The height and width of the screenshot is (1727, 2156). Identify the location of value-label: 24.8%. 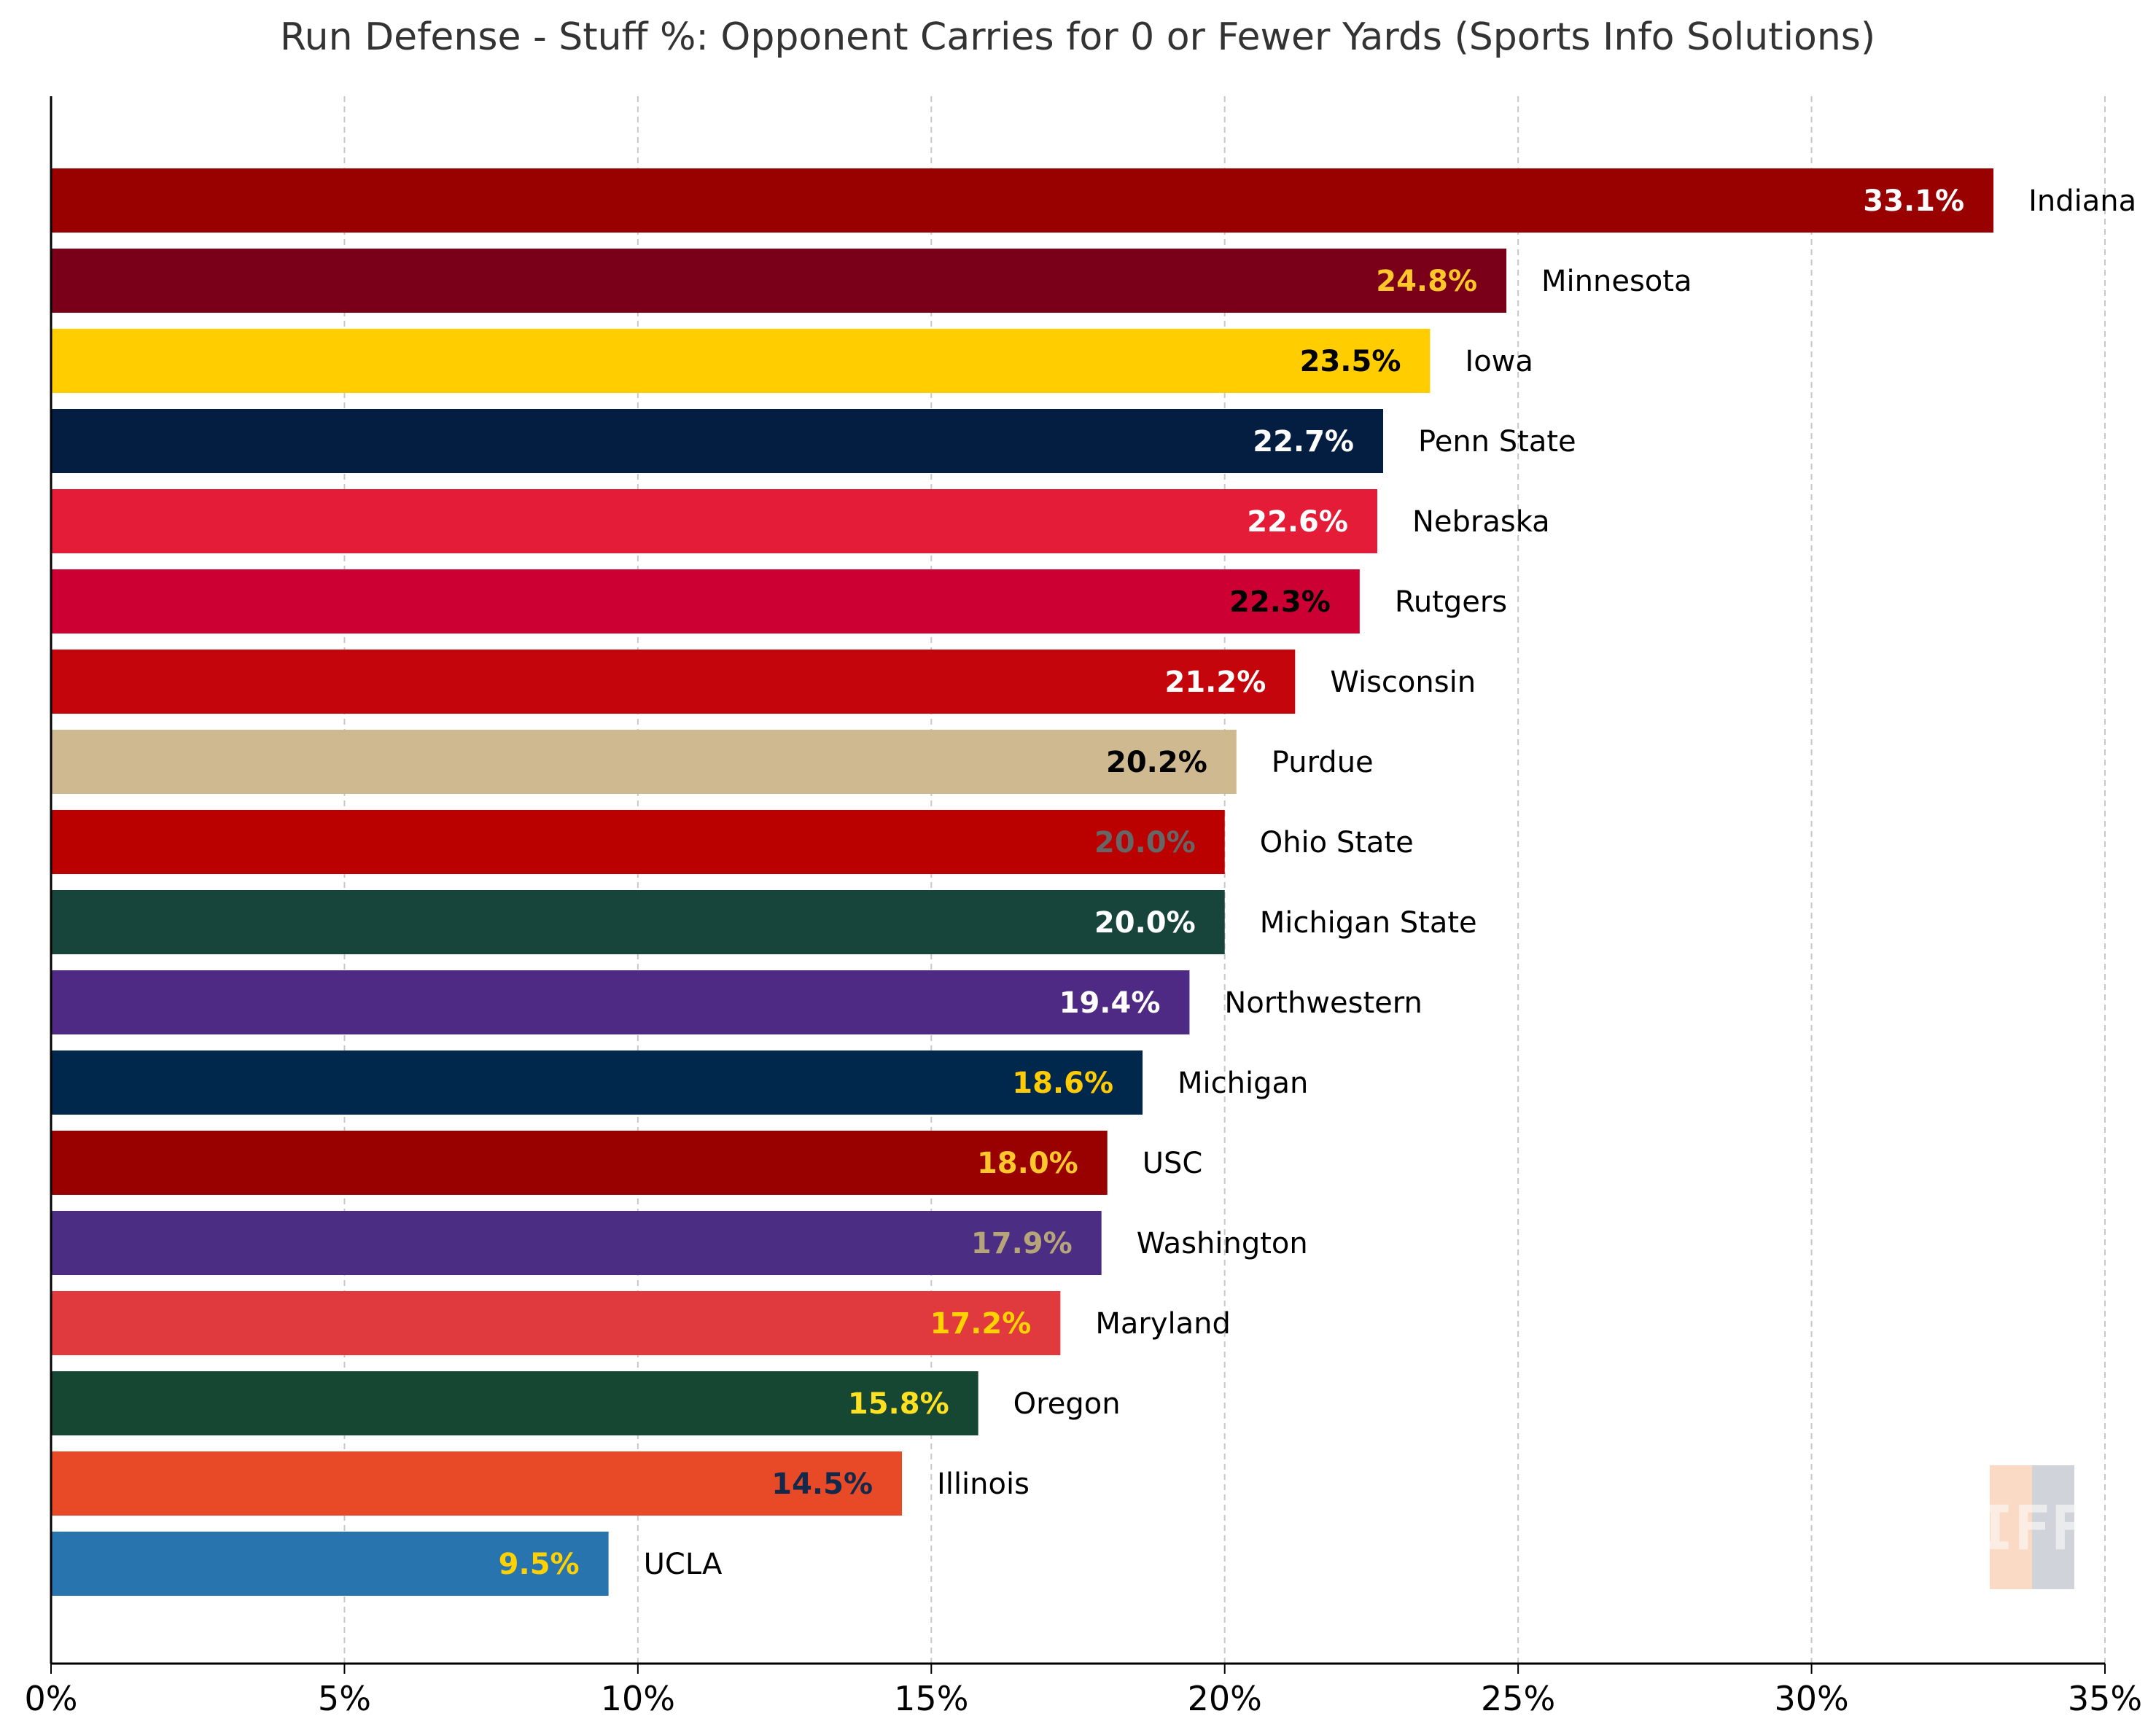
(1426, 281).